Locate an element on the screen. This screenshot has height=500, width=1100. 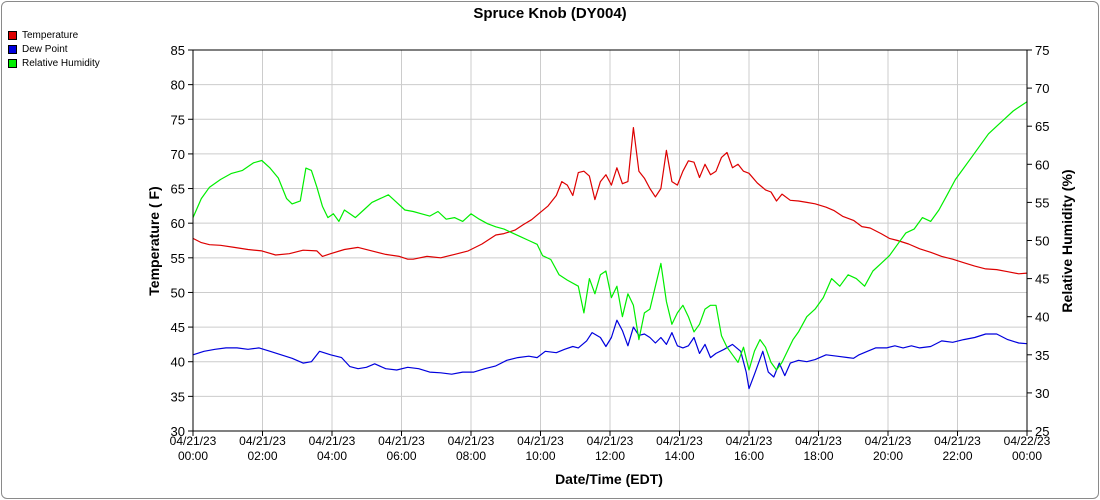
x-tick-time-label: 08:00 is located at coordinates (471, 456).